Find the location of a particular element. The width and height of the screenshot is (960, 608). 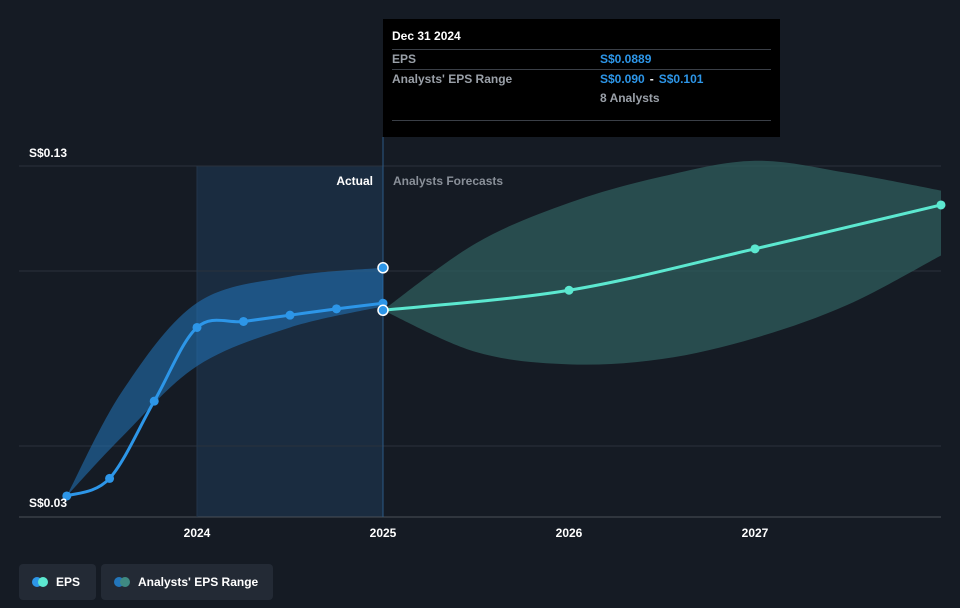

forecast-region-label: Analysts Forecasts is located at coordinates (448, 181).